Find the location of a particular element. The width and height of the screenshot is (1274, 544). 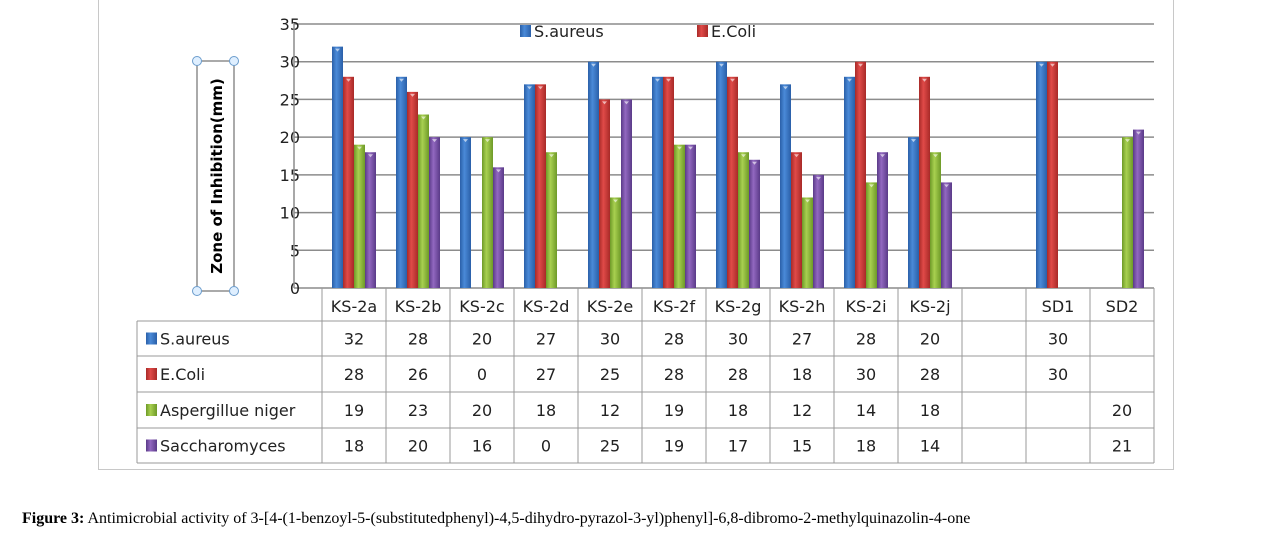

bar-saccharomyces-ks-2i is located at coordinates (882, 220).